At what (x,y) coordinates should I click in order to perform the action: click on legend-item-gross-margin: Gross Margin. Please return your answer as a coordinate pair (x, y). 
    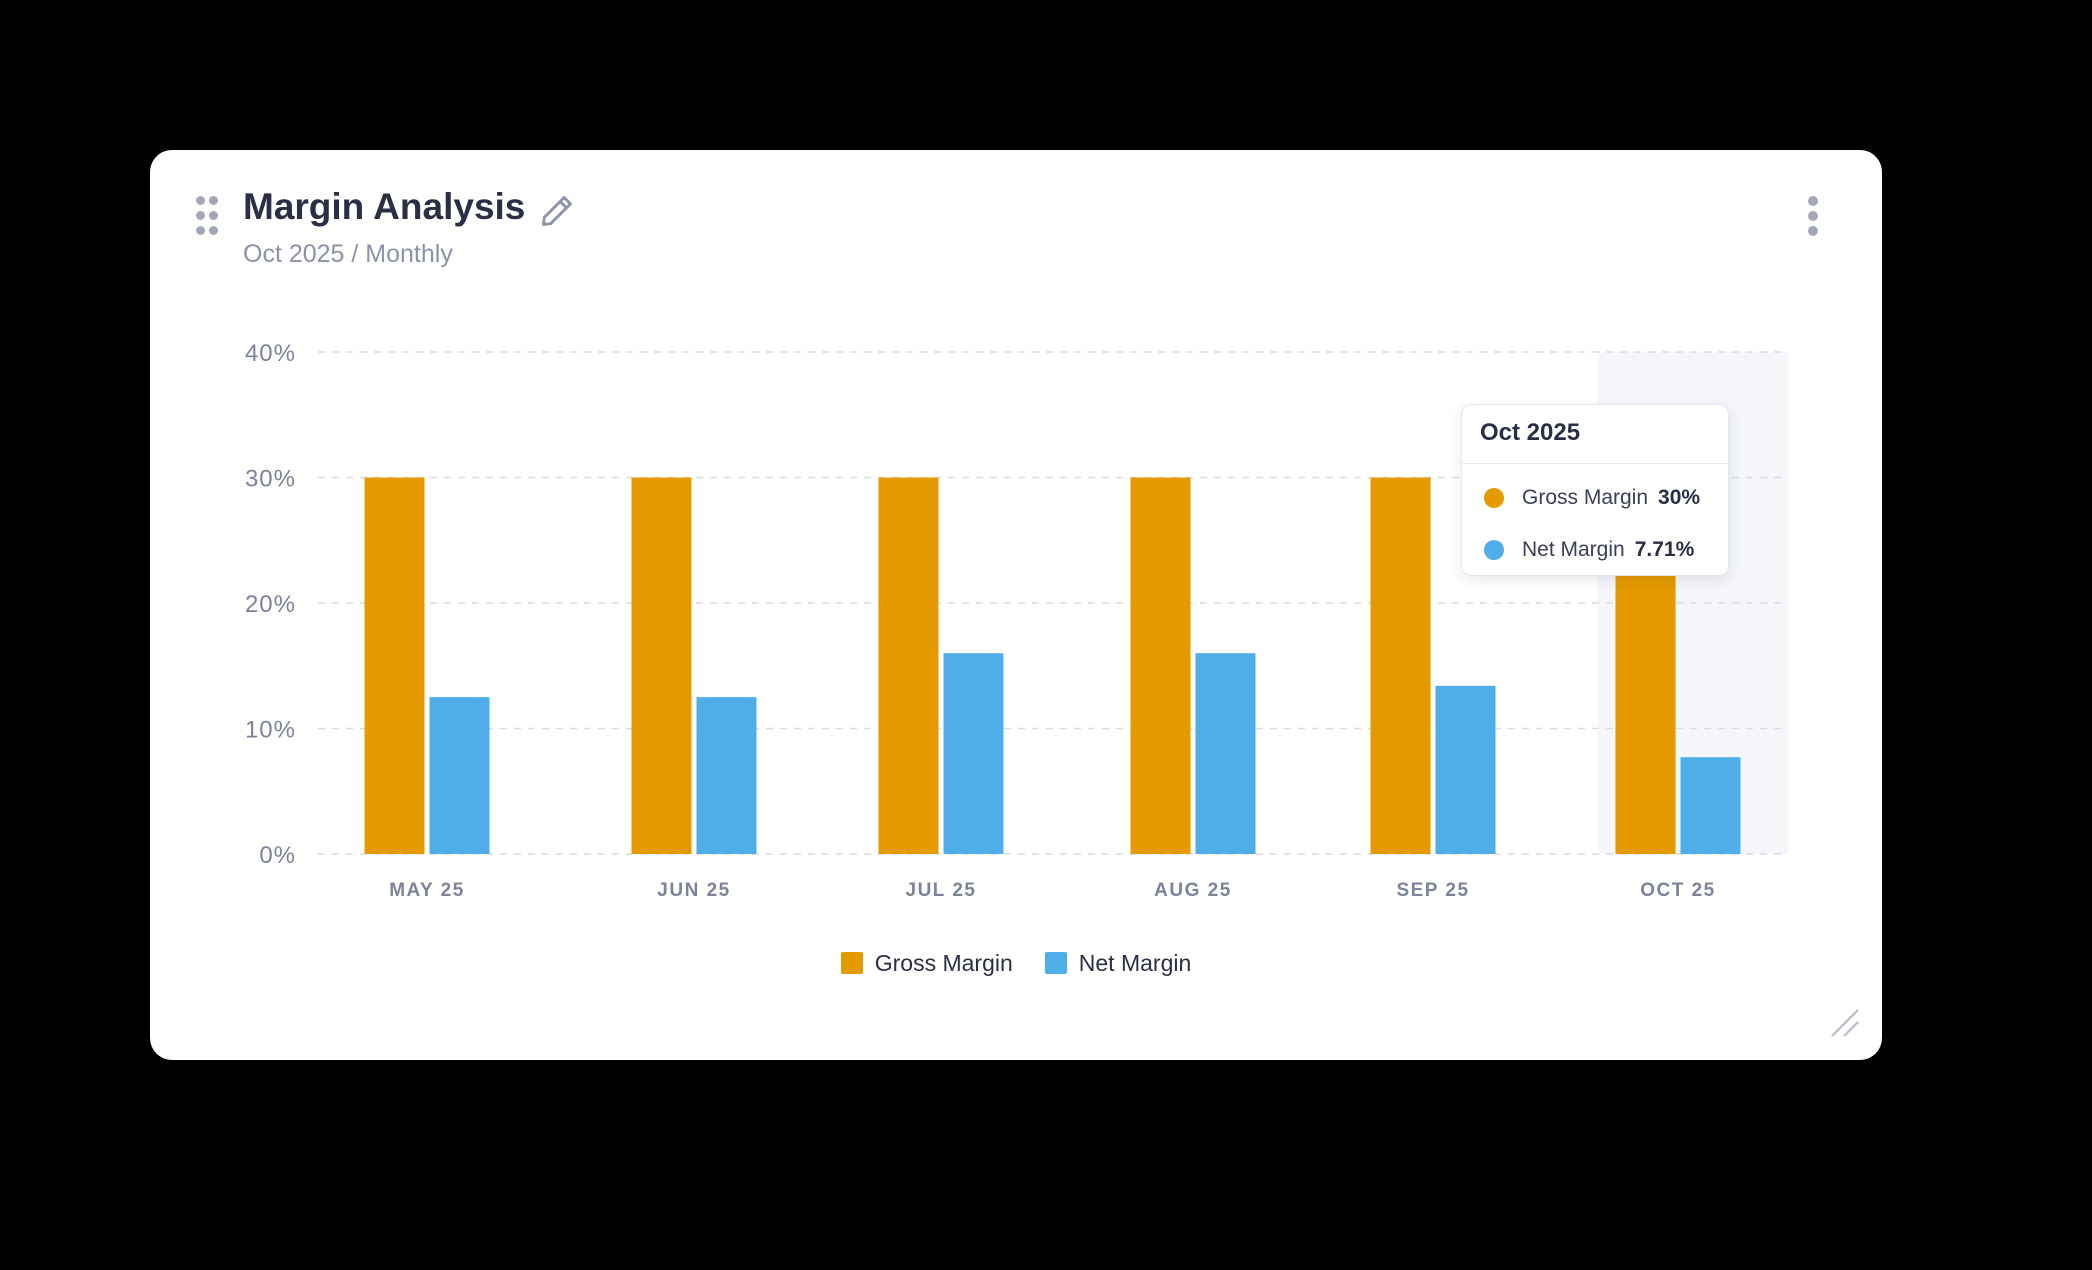
    Looking at the image, I should click on (926, 963).